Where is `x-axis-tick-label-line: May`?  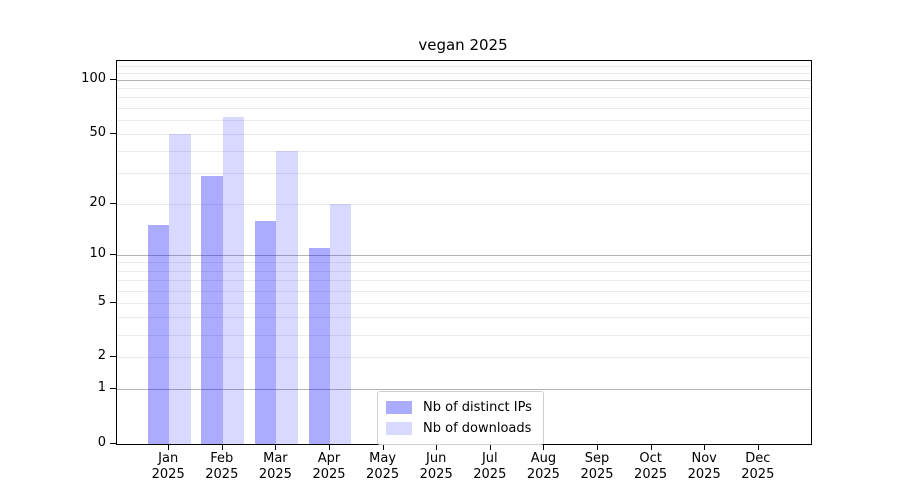
x-axis-tick-label-line: May is located at coordinates (383, 458).